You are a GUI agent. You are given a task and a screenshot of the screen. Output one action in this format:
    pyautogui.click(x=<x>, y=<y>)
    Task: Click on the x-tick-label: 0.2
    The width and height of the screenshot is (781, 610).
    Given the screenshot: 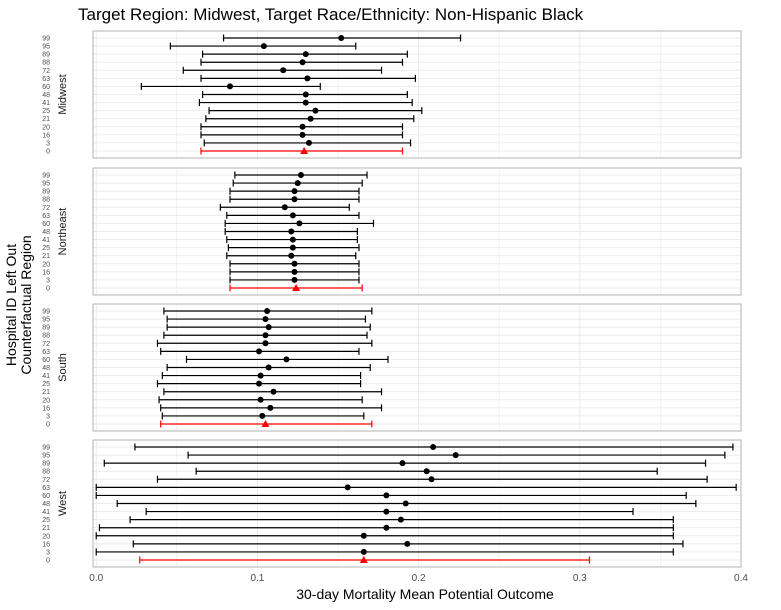 What is the action you would take?
    pyautogui.click(x=419, y=578)
    